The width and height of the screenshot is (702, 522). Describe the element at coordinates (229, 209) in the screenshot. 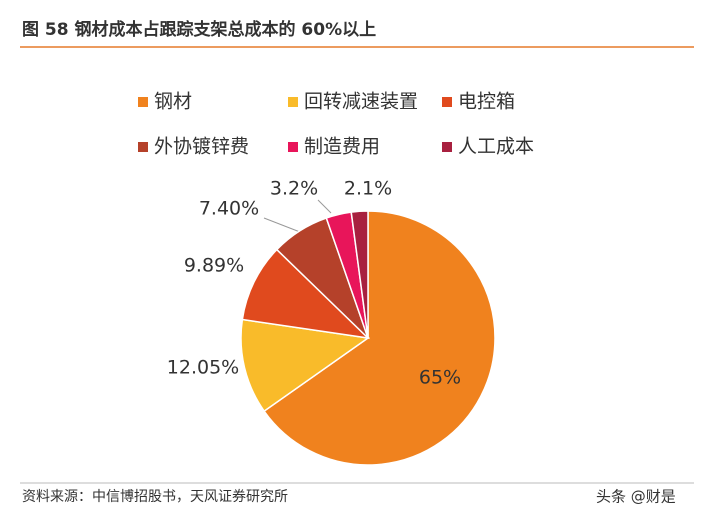

I see `data-label: 7.40%` at that location.